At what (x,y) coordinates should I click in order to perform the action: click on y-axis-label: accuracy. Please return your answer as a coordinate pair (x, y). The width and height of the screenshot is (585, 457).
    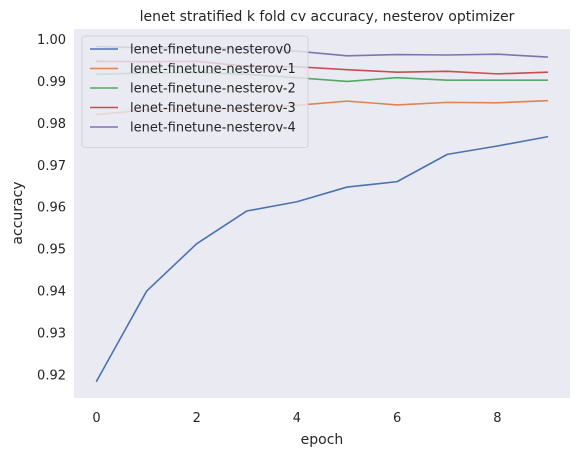
    Looking at the image, I should click on (18, 212).